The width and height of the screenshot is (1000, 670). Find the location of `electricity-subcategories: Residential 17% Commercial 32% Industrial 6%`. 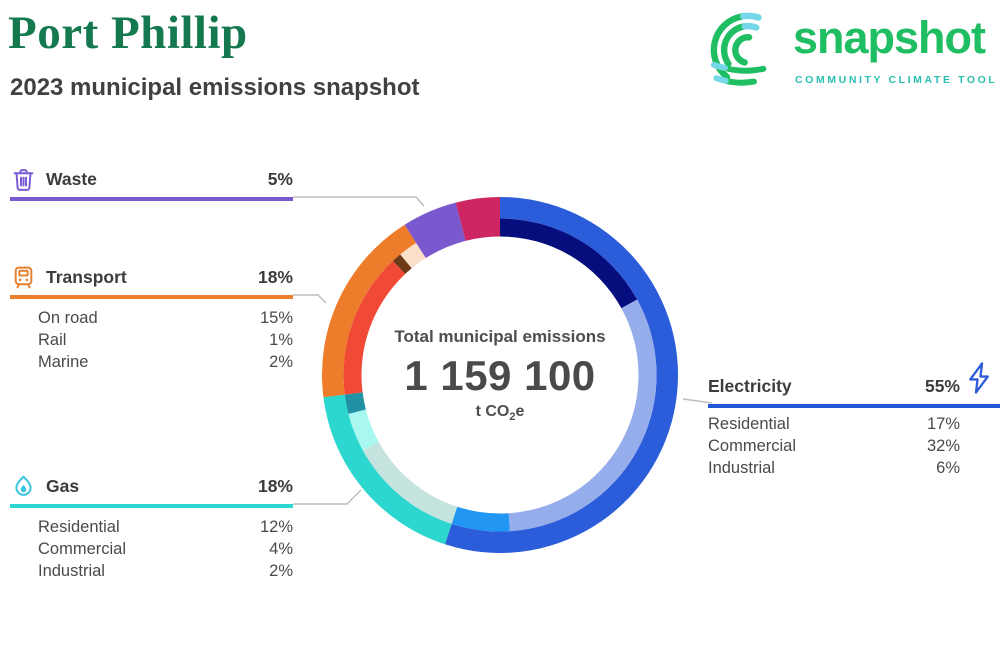

electricity-subcategories: Residential 17% Commercial 32% Industrial 6% is located at coordinates (834, 446).